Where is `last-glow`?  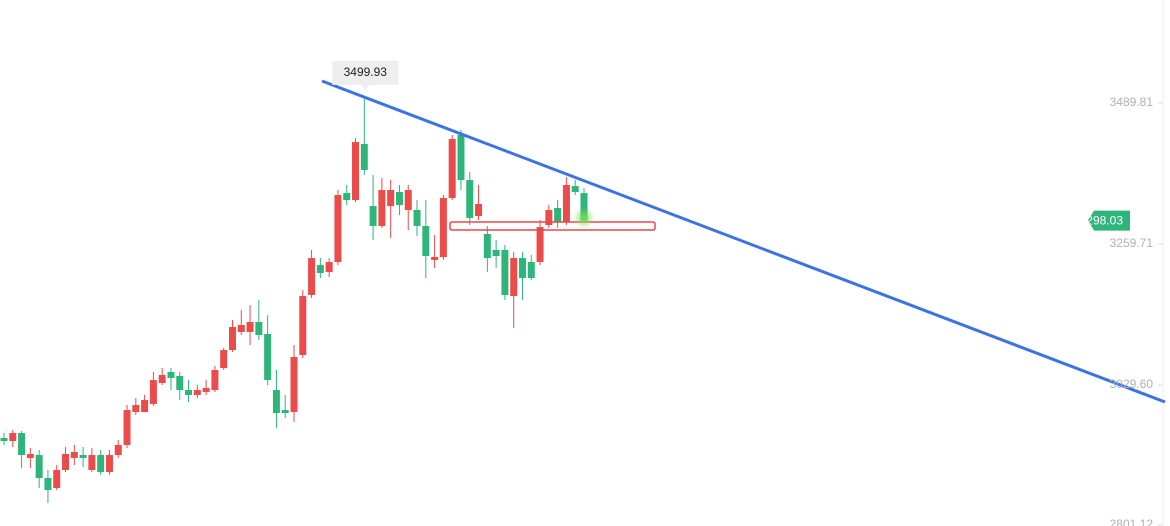 last-glow is located at coordinates (584, 218).